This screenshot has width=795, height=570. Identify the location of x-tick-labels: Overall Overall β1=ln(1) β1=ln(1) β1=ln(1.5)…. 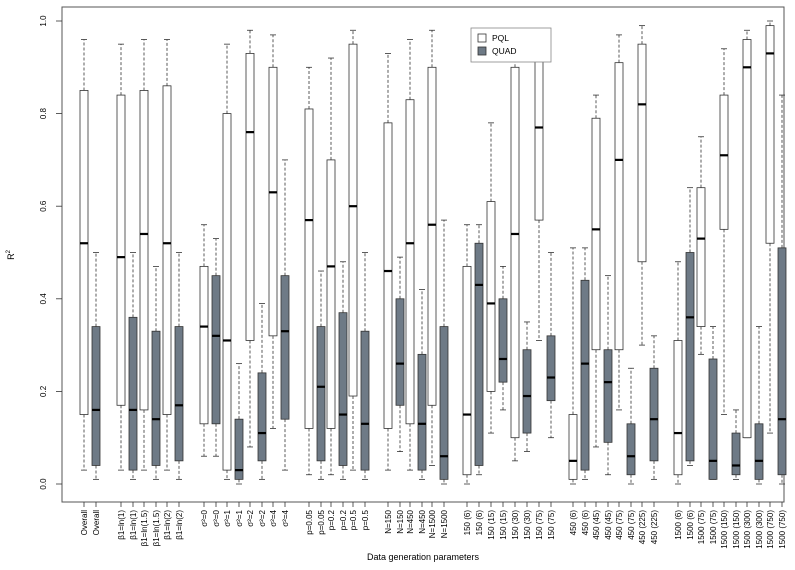
(433, 525).